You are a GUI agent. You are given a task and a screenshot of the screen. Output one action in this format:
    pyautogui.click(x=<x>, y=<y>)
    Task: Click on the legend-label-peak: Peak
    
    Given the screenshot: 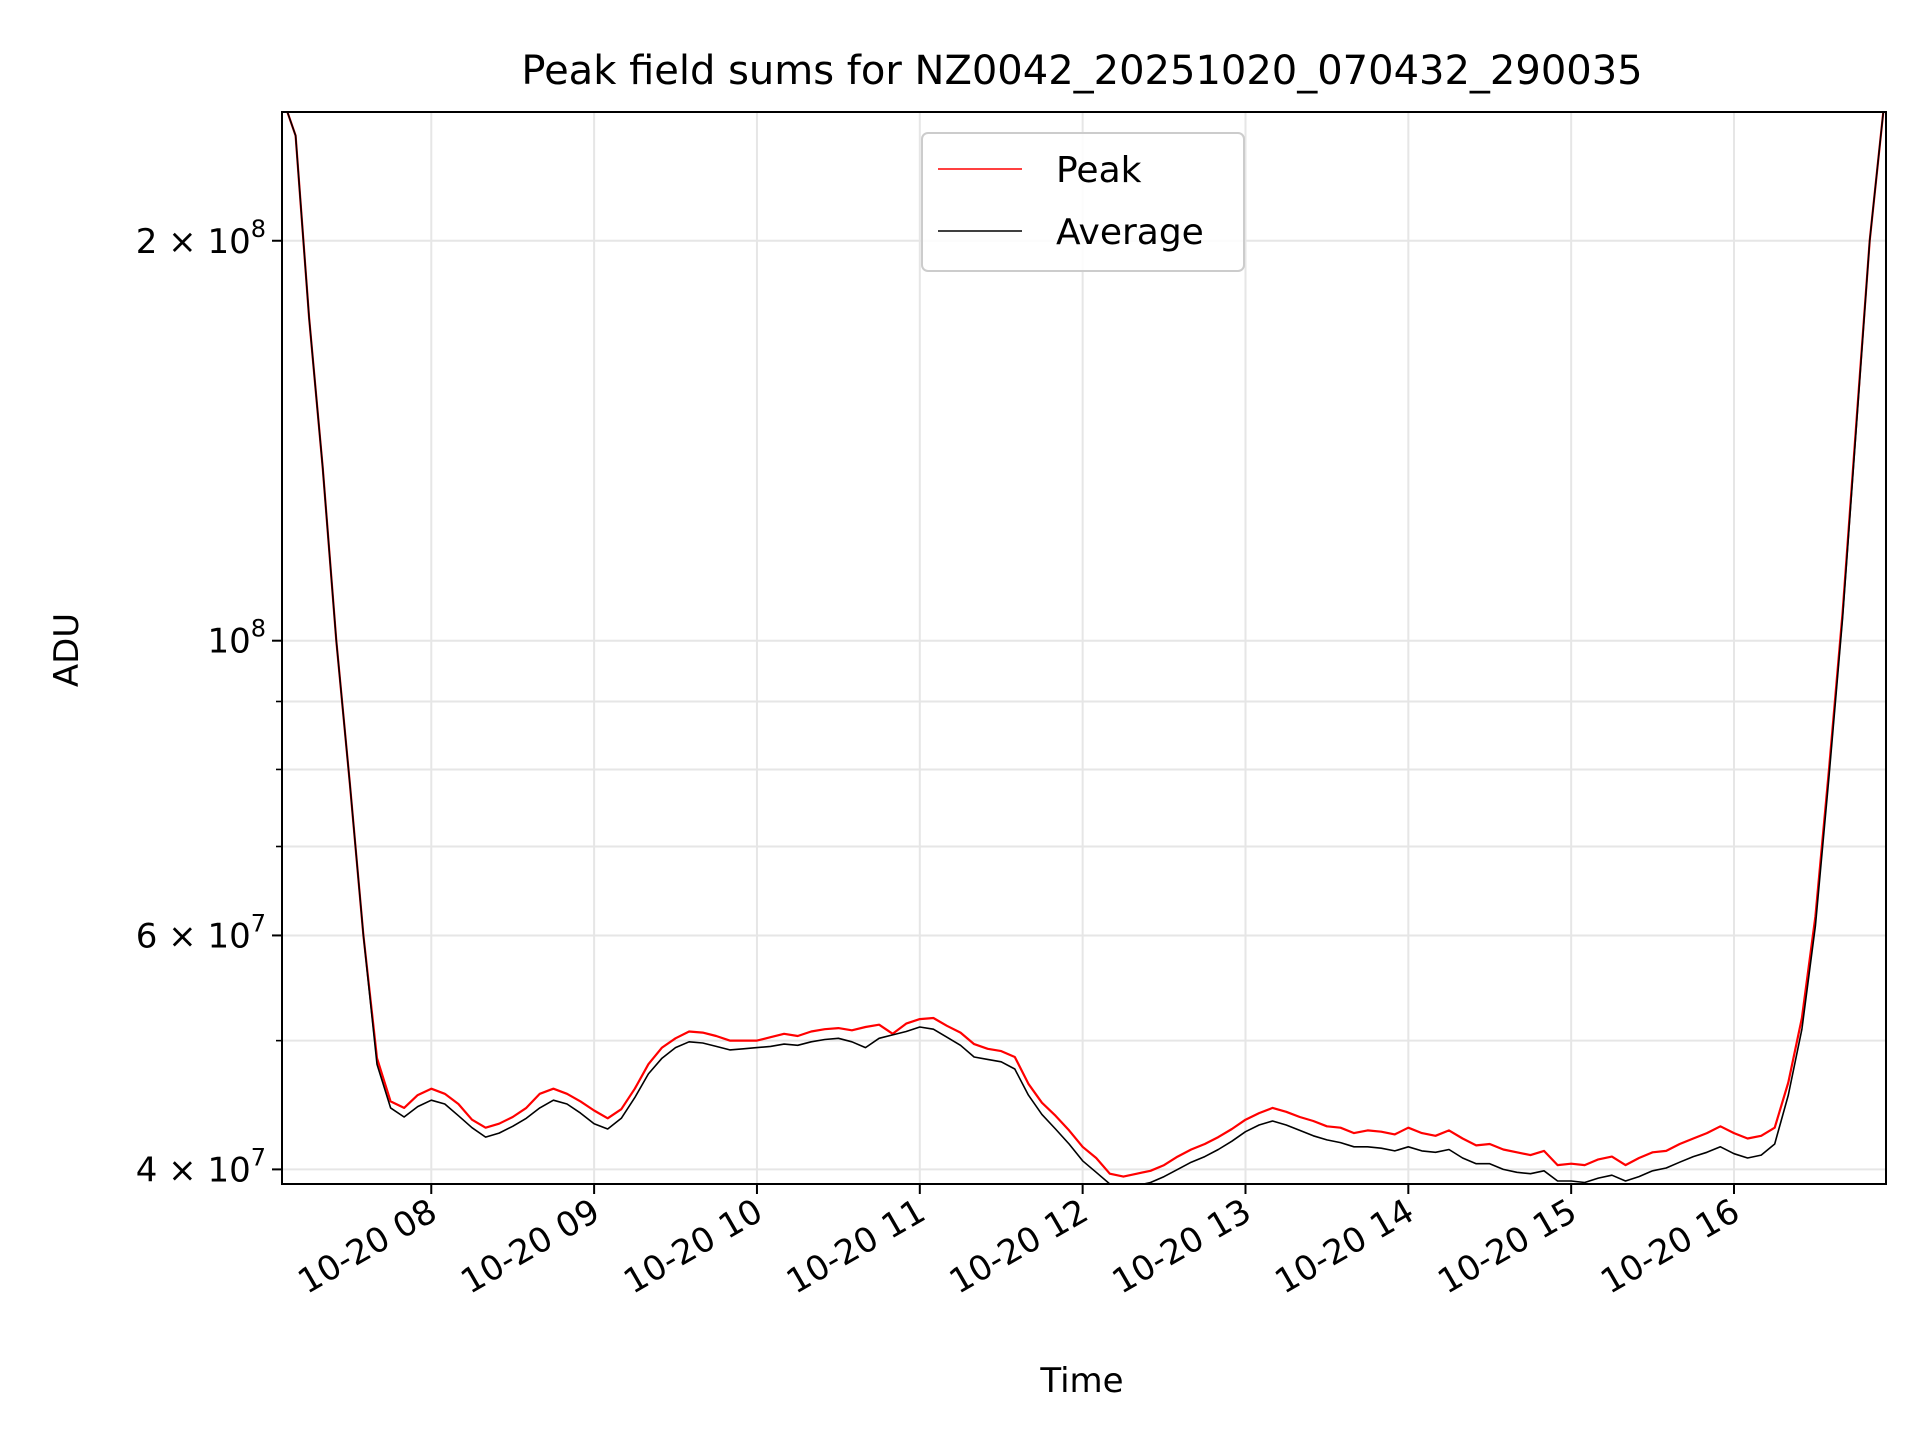 What is the action you would take?
    pyautogui.click(x=1099, y=170)
    